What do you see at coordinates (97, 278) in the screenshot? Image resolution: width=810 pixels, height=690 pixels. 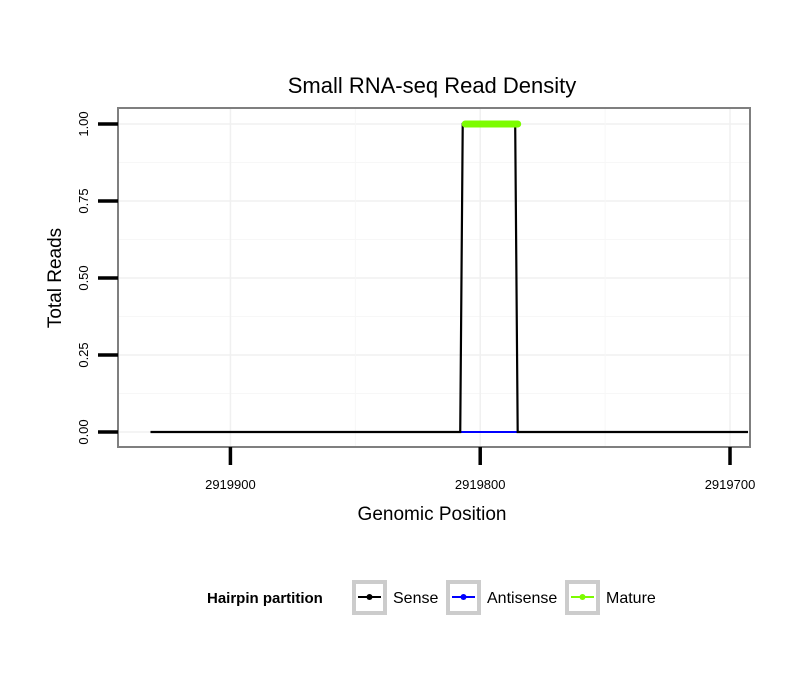 I see `y-axis: 0.00 0.25 0.50 0.75 1.00` at bounding box center [97, 278].